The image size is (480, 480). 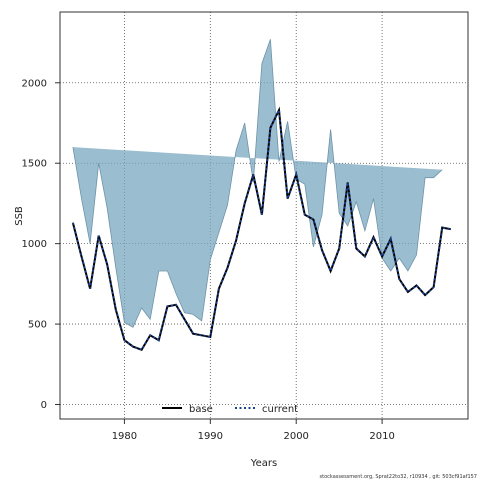 I want to click on y-tick-label-2000: 2000, so click(x=34, y=83).